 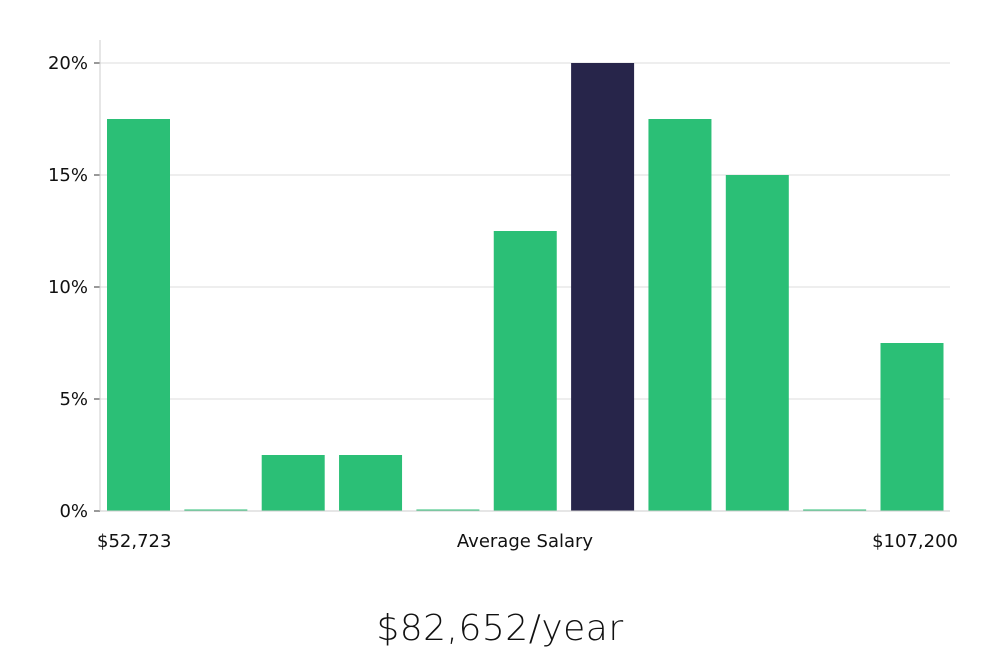 I want to click on y-tick-label: 20%, so click(x=68, y=63).